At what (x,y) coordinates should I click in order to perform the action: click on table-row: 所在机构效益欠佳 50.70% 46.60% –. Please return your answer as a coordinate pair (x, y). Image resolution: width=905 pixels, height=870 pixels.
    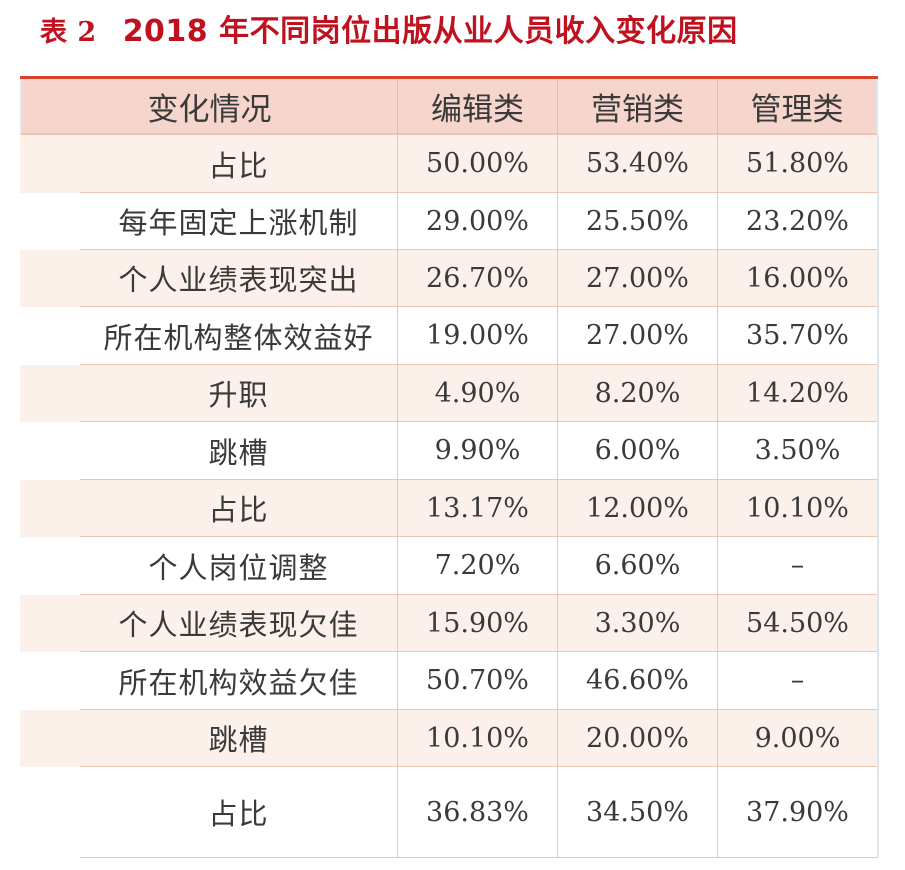
    Looking at the image, I should click on (449, 681).